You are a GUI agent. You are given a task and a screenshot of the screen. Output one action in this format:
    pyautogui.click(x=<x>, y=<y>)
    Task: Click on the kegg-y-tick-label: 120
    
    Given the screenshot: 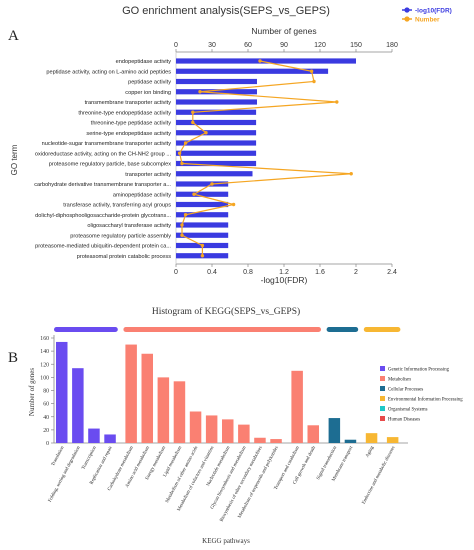 What is the action you would take?
    pyautogui.click(x=44, y=365)
    